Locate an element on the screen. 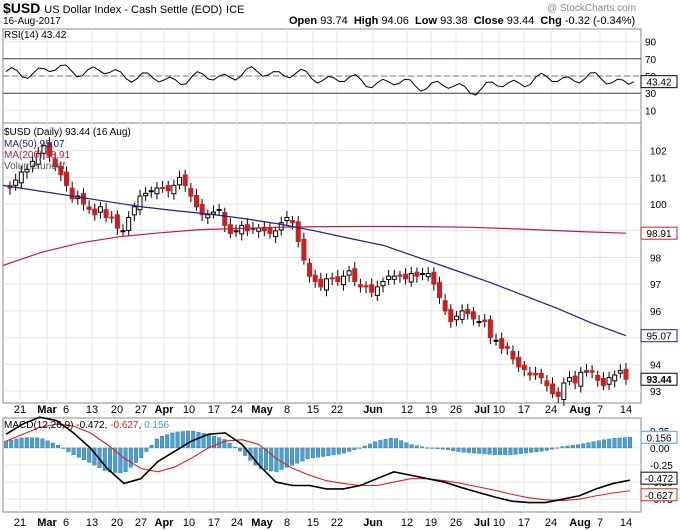 Image resolution: width=680 pixels, height=531 pixels. x-tick-label-bottom: 22 is located at coordinates (337, 523).